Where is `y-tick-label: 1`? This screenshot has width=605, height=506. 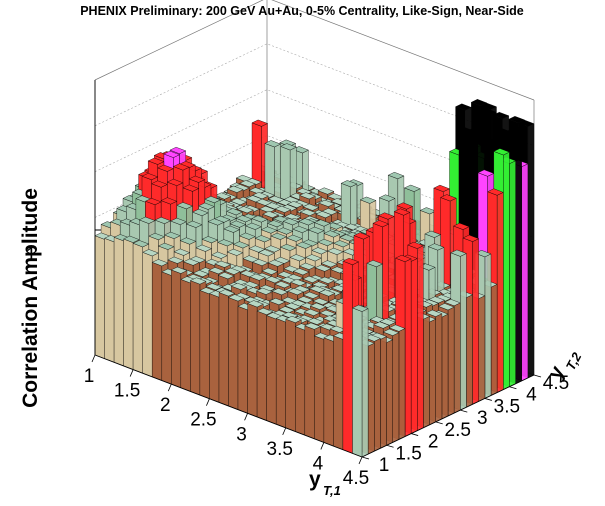
y-tick-label: 1 is located at coordinates (384, 465).